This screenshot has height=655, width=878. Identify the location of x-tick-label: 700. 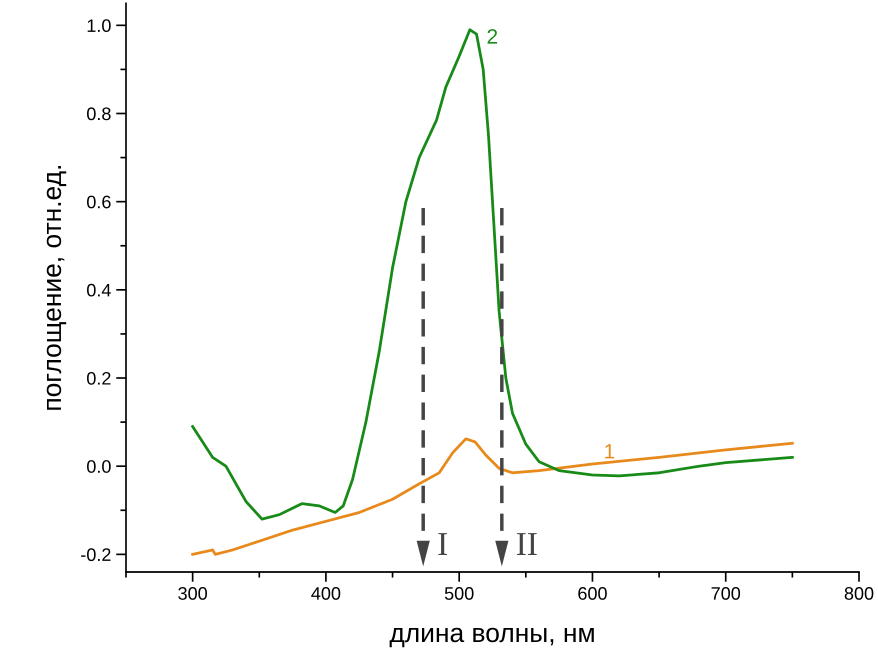
(726, 593).